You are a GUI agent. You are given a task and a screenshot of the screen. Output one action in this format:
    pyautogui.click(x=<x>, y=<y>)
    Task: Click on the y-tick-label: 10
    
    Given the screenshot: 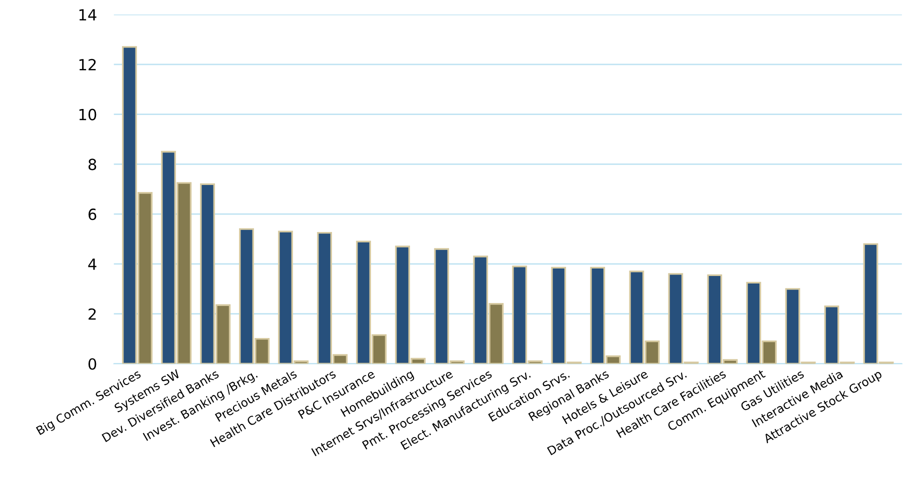 What is the action you would take?
    pyautogui.click(x=87, y=114)
    